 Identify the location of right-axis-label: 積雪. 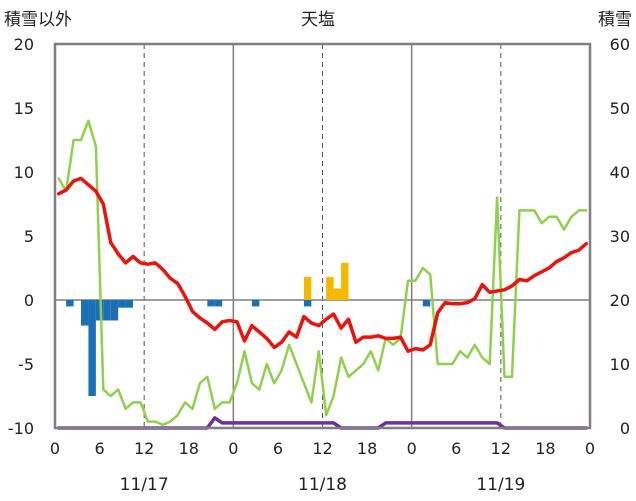
(615, 20).